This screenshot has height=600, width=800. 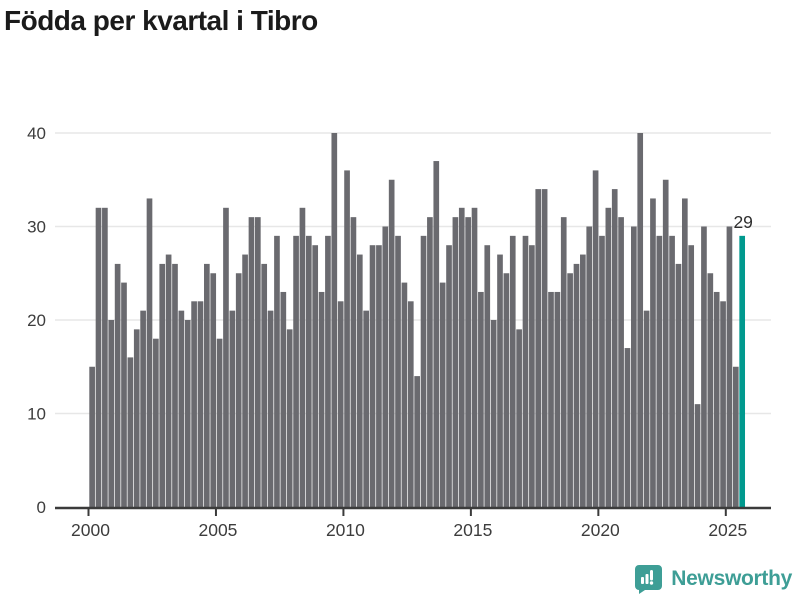 What do you see at coordinates (36, 320) in the screenshot?
I see `y-axis-label-20: 20` at bounding box center [36, 320].